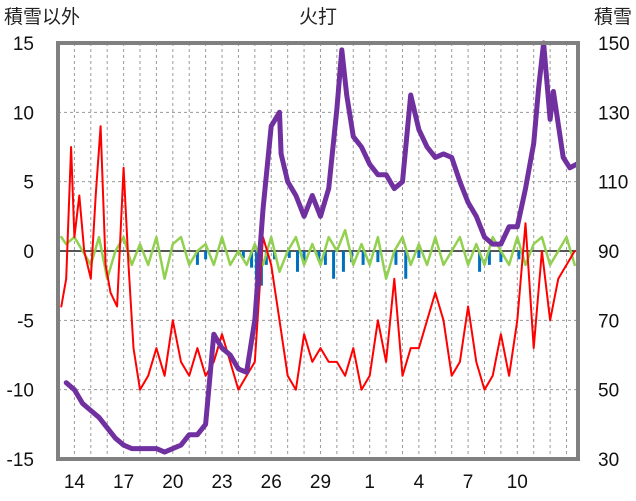  Describe the element at coordinates (23, 113) in the screenshot. I see `left-tick-label: 10` at that location.